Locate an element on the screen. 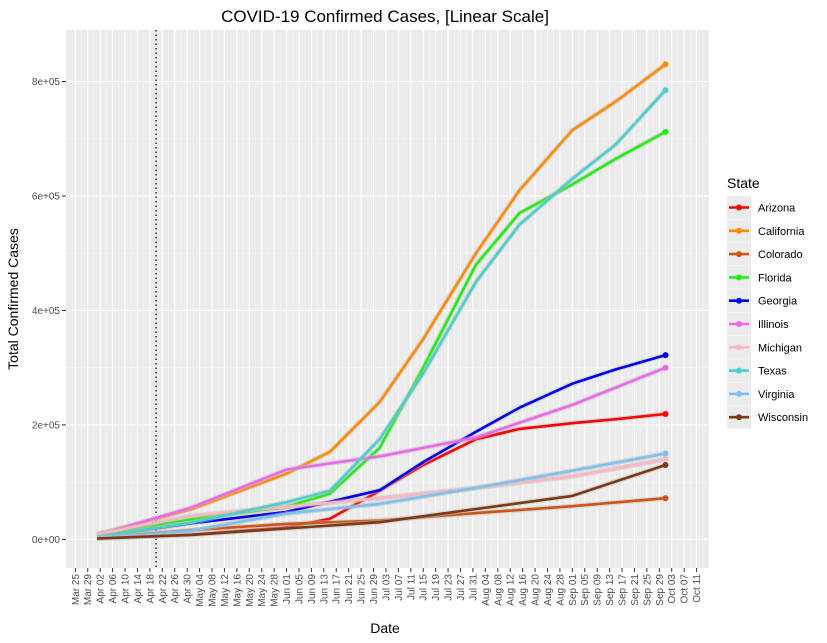  x-tick-label: Jul 27 is located at coordinates (461, 587).